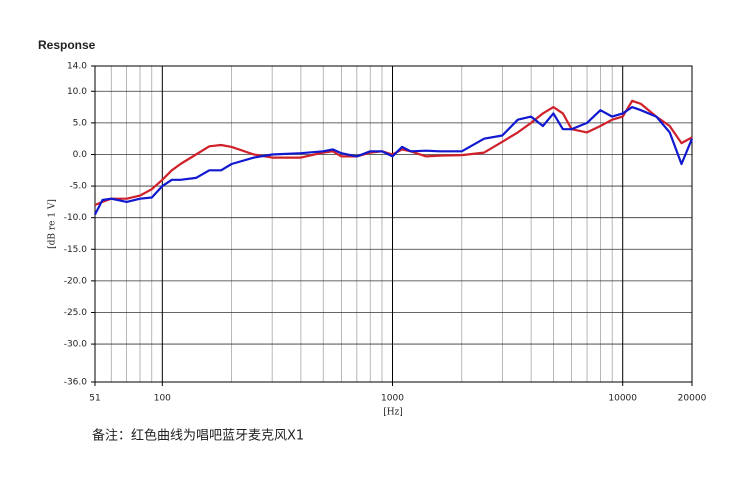 The image size is (750, 482). Describe the element at coordinates (76, 281) in the screenshot. I see `y-tick-label: -20.0` at that location.